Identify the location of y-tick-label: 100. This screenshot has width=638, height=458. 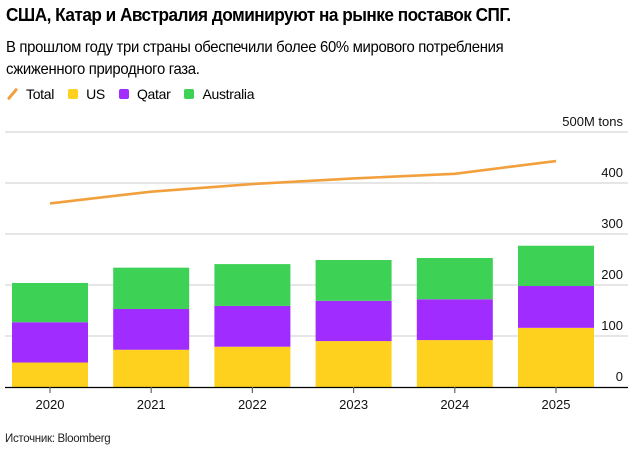
(612, 325).